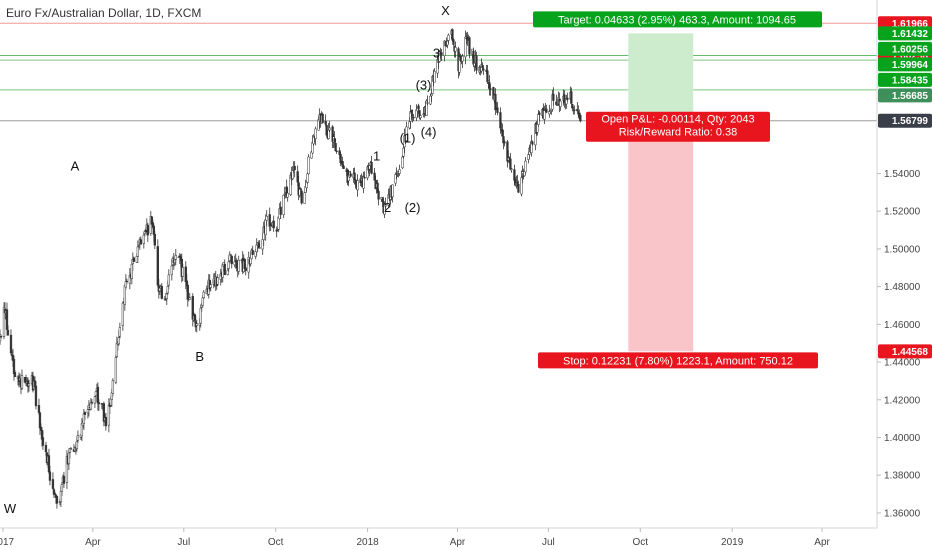 The width and height of the screenshot is (932, 550). I want to click on x-tick-label: 2019, so click(732, 542).